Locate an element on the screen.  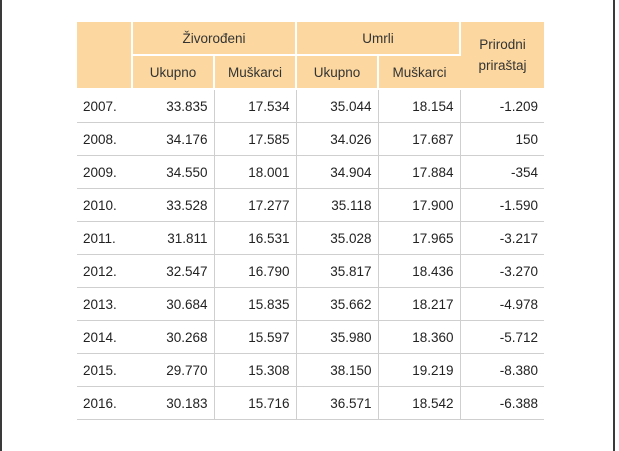
cell-live-births-total: 33.528 is located at coordinates (173, 205).